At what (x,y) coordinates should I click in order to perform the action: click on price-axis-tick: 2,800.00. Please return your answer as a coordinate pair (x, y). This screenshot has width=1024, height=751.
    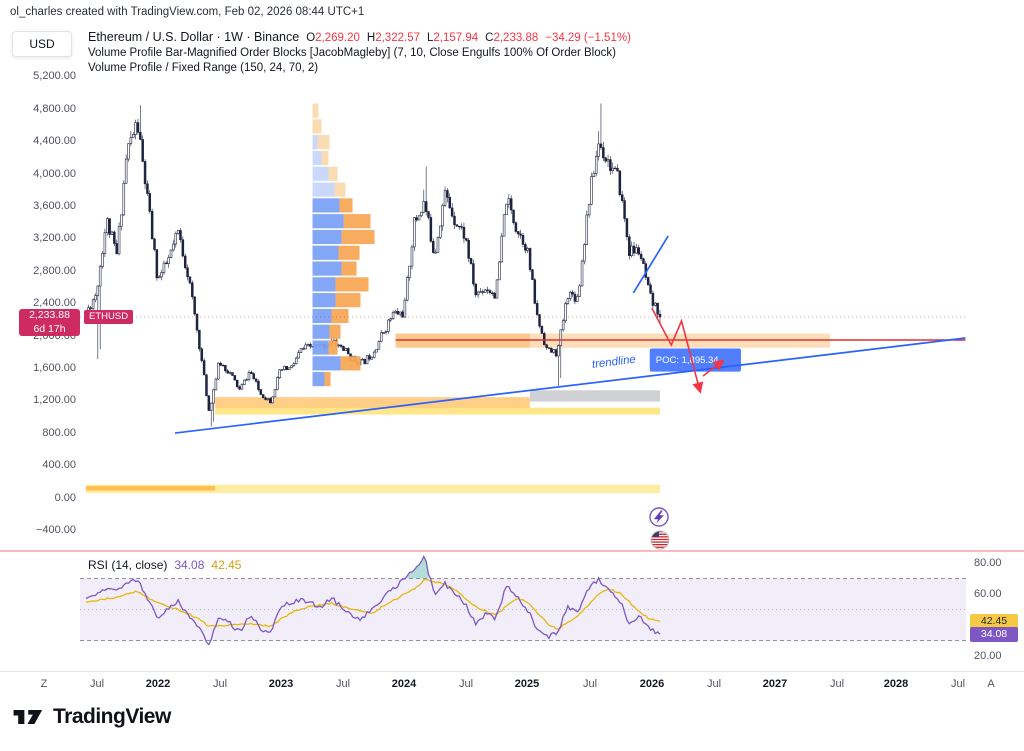
    Looking at the image, I should click on (54, 270).